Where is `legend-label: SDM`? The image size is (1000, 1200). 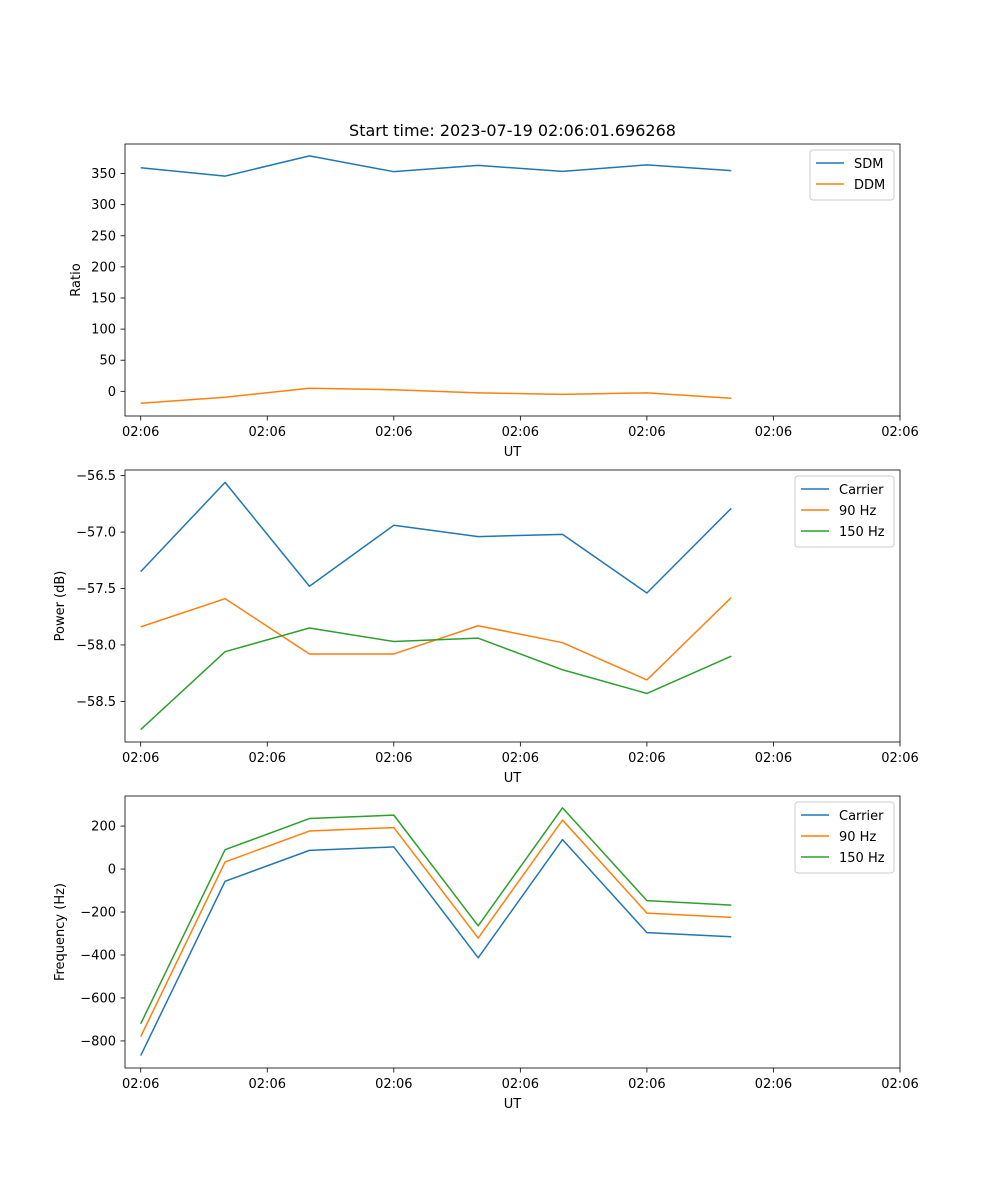
legend-label: SDM is located at coordinates (868, 164).